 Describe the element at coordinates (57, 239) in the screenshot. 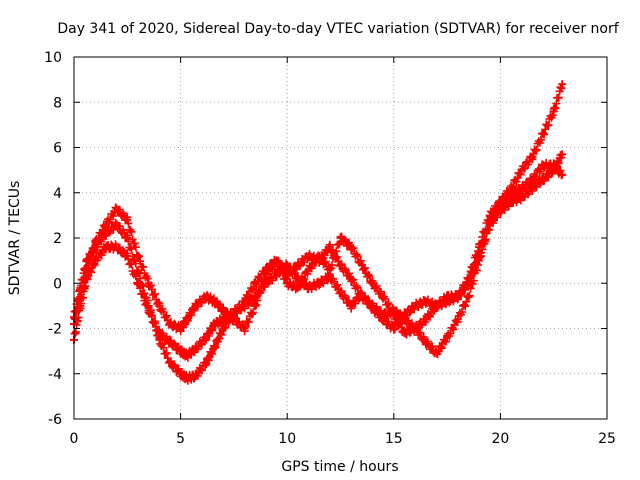

I see `y-tick-label: 2` at that location.